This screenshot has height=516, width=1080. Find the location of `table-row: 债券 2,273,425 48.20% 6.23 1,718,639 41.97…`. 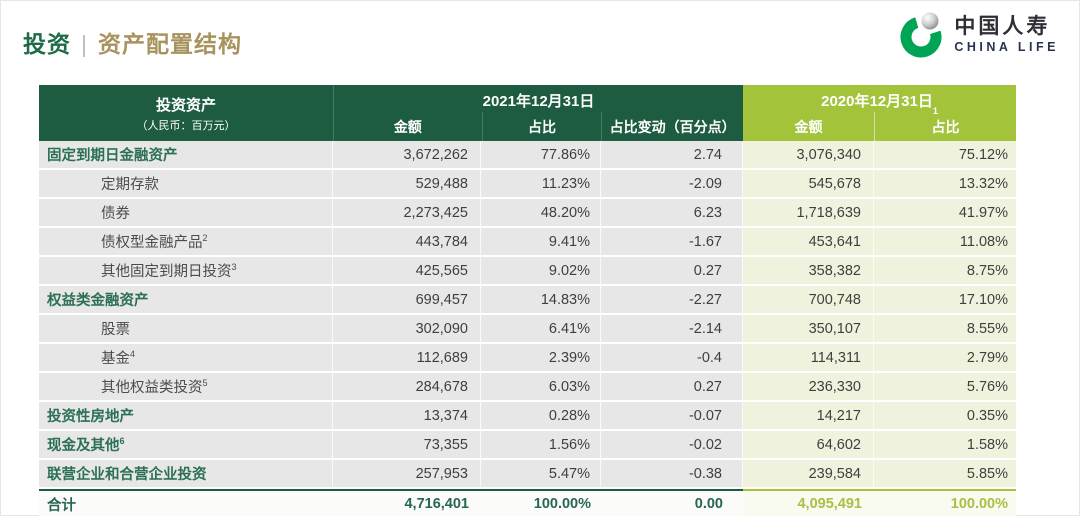

table-row: 债券 2,273,425 48.20% 6.23 1,718,639 41.97… is located at coordinates (527, 213).